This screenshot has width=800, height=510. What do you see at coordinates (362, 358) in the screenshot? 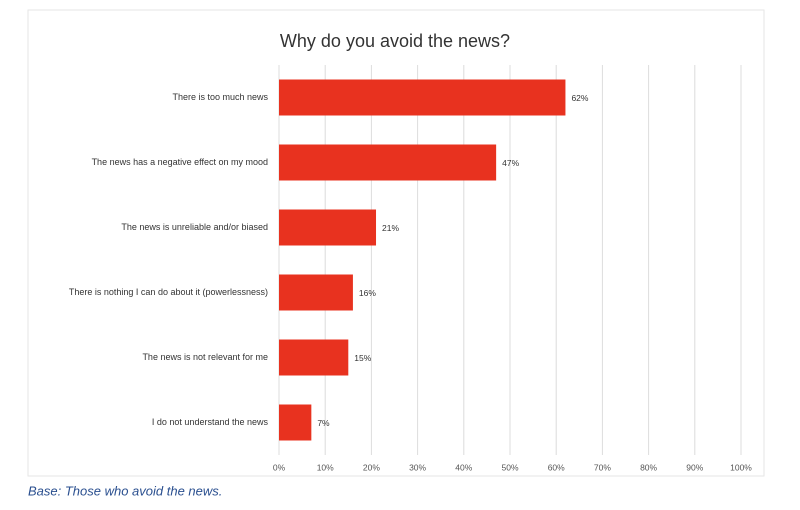
I see `value-label: 15%` at bounding box center [362, 358].